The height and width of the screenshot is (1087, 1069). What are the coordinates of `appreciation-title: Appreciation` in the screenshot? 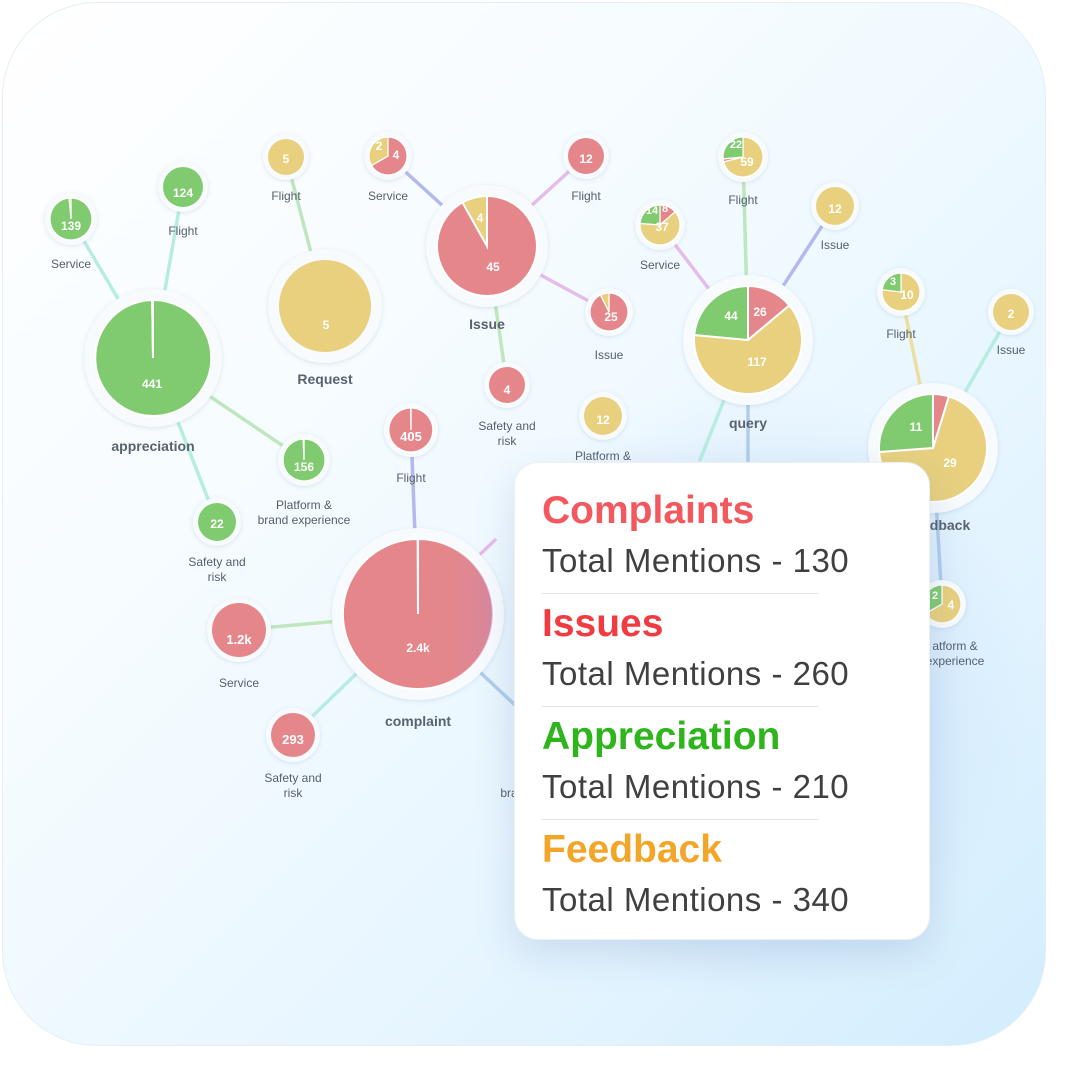 It's located at (661, 736).